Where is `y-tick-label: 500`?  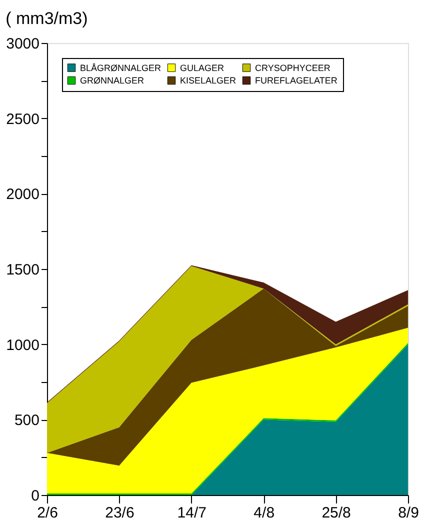 y-tick-label: 500 is located at coordinates (27, 421).